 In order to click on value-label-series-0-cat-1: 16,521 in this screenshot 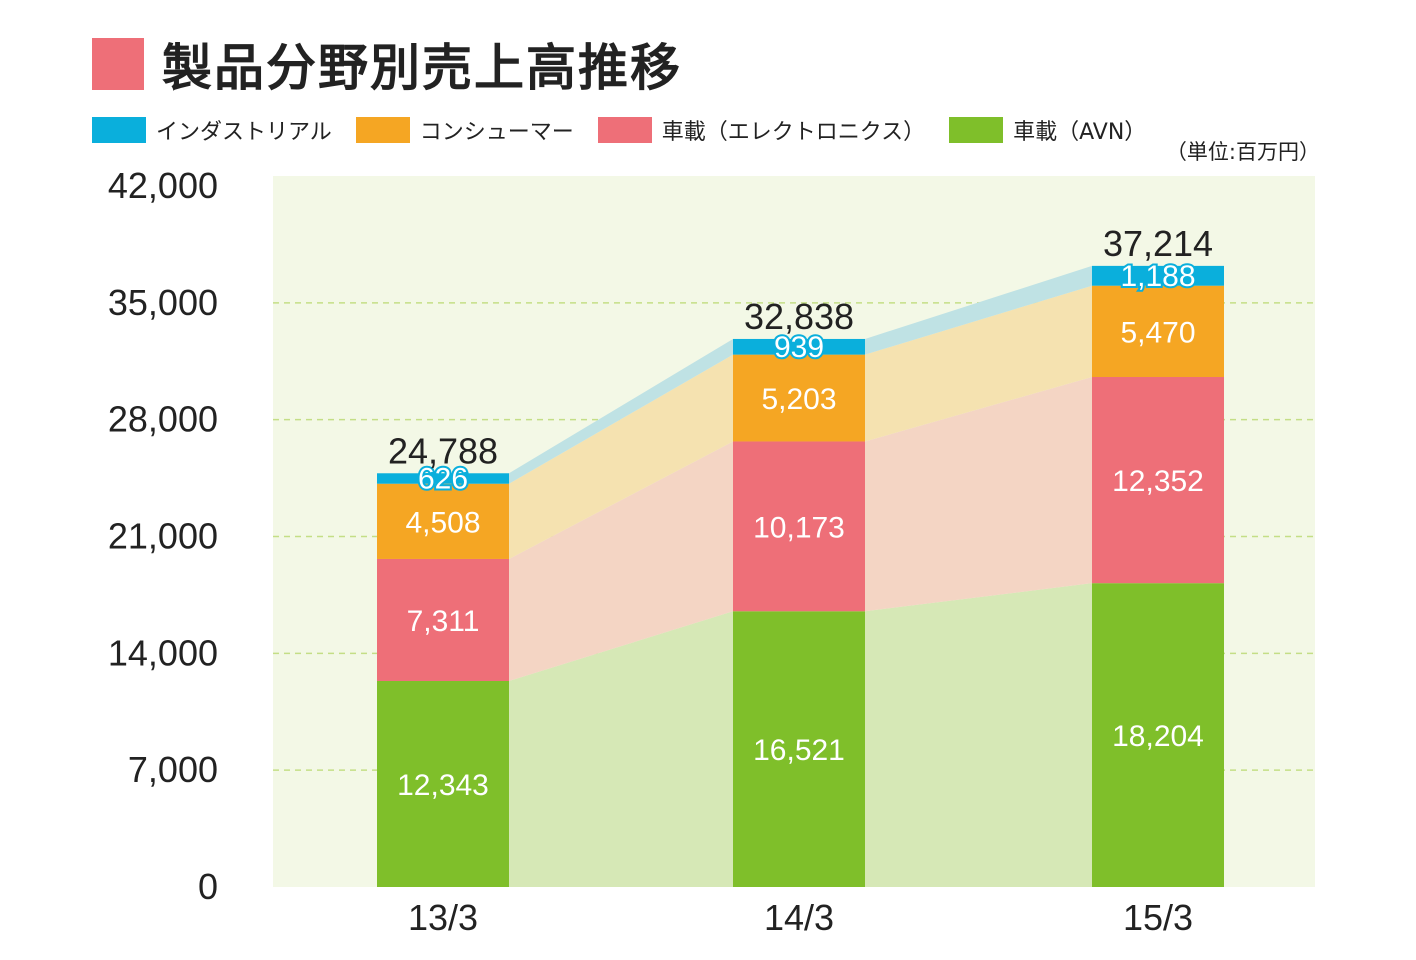, I will do `click(799, 750)`.